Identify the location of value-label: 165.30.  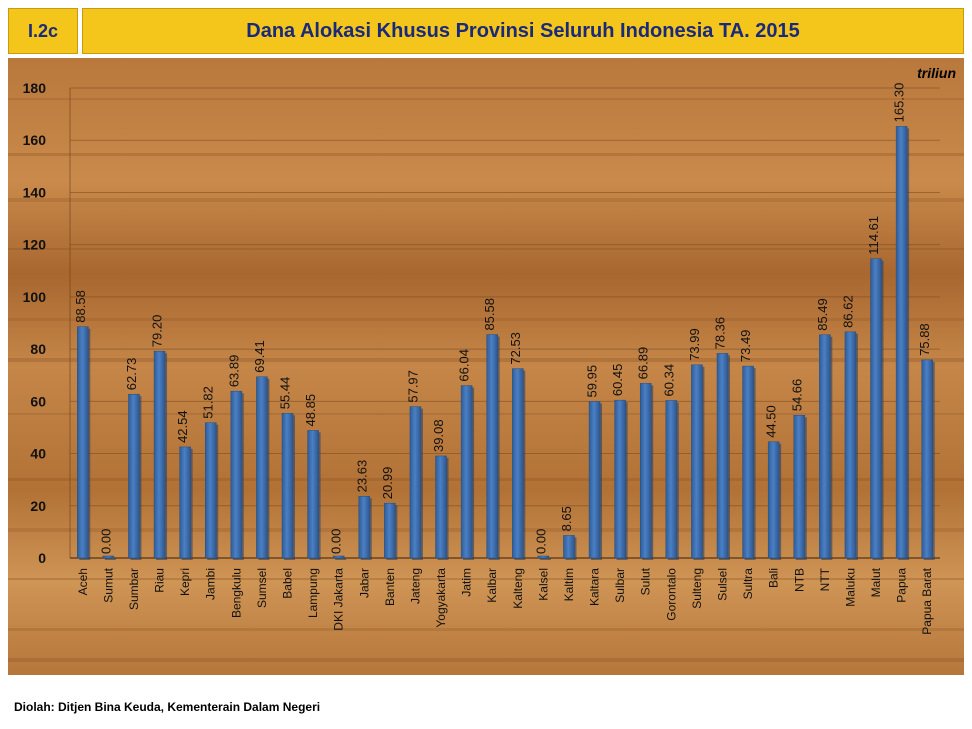
(899, 103).